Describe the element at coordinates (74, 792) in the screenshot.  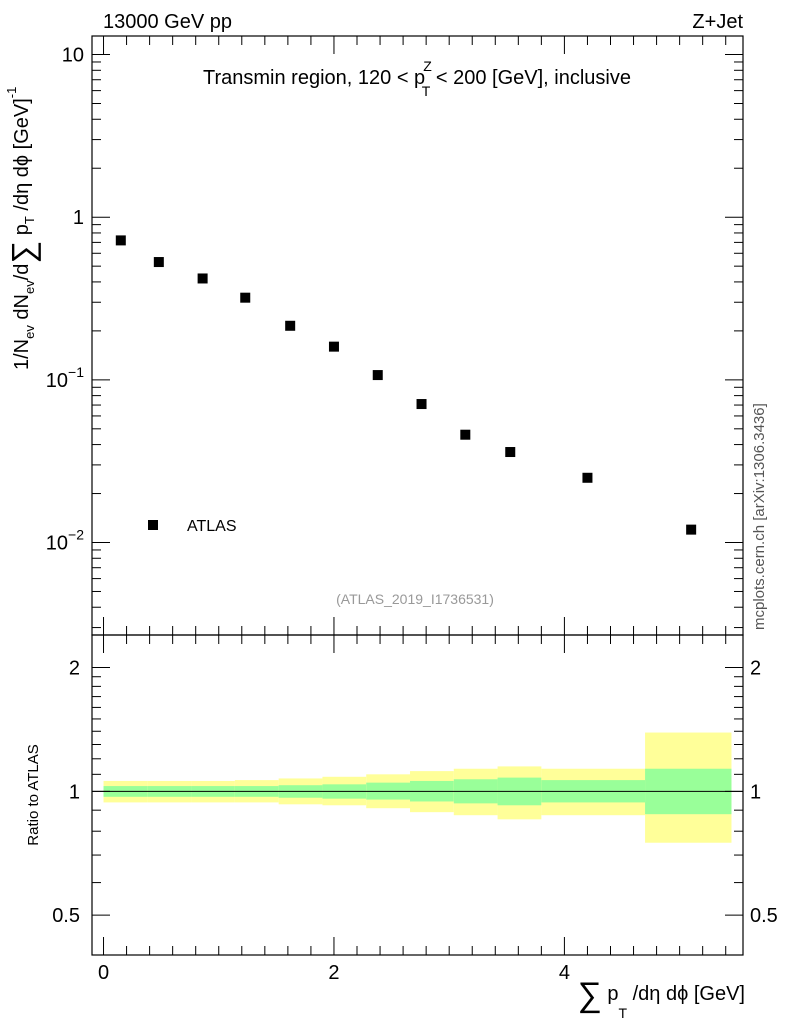
I see `ratio-y-tick-label-left: 1` at that location.